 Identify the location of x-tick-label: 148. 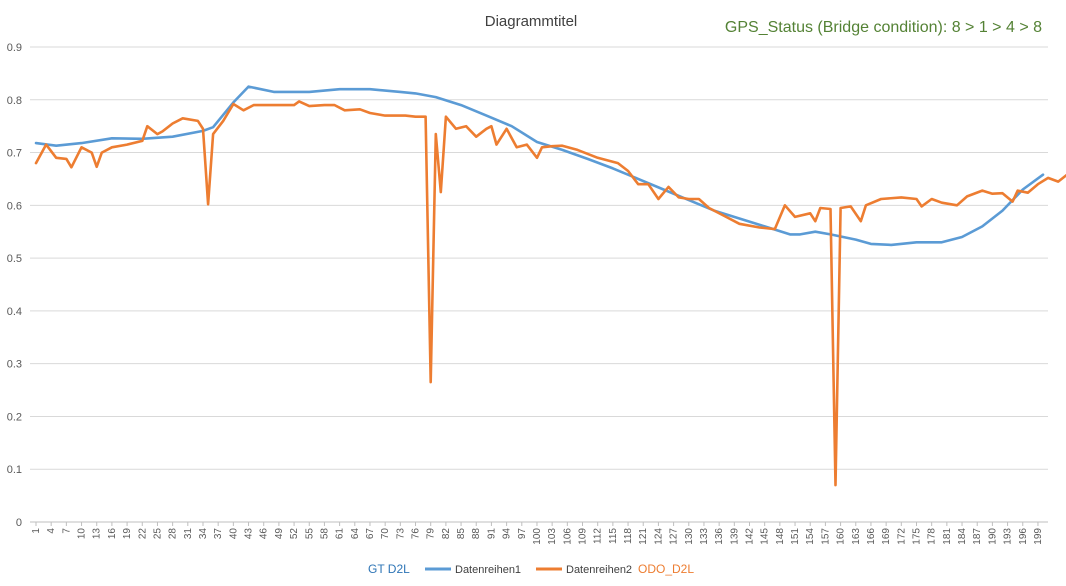
(780, 536).